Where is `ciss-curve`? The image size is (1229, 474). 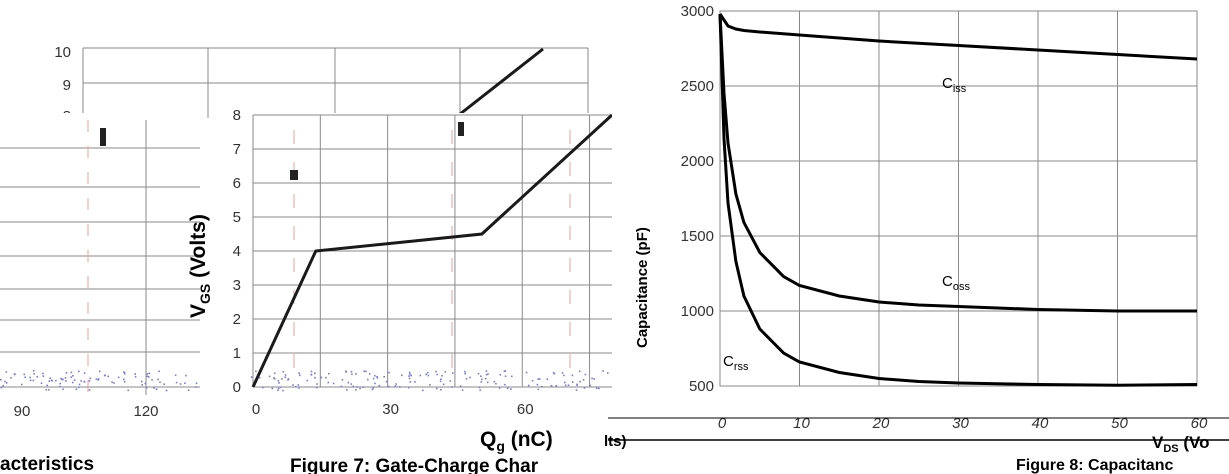
ciss-curve is located at coordinates (958, 37).